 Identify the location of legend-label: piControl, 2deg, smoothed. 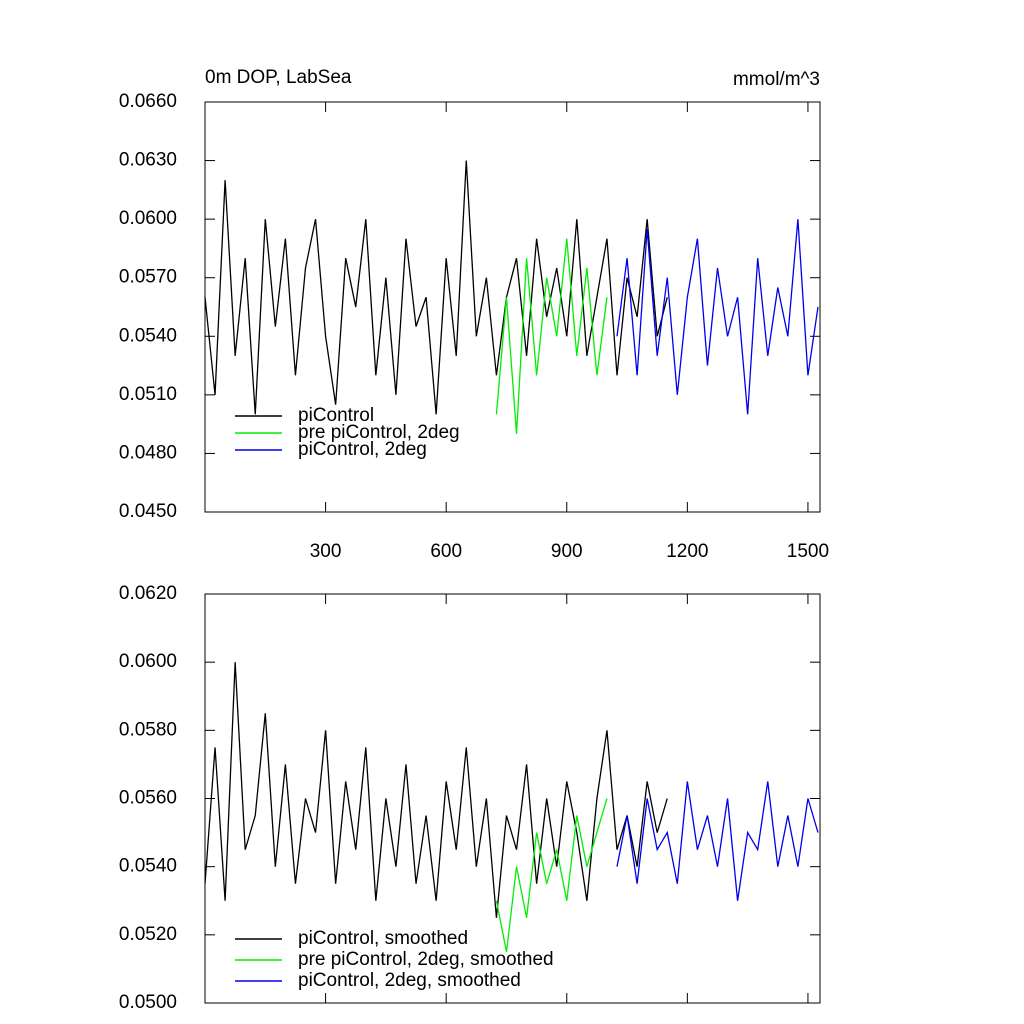
(409, 980).